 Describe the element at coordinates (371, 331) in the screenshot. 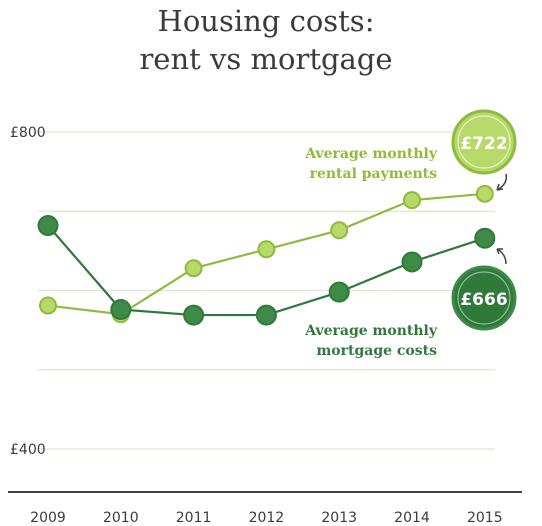

I see `series-label-mortgage-line1: Average monthly` at that location.